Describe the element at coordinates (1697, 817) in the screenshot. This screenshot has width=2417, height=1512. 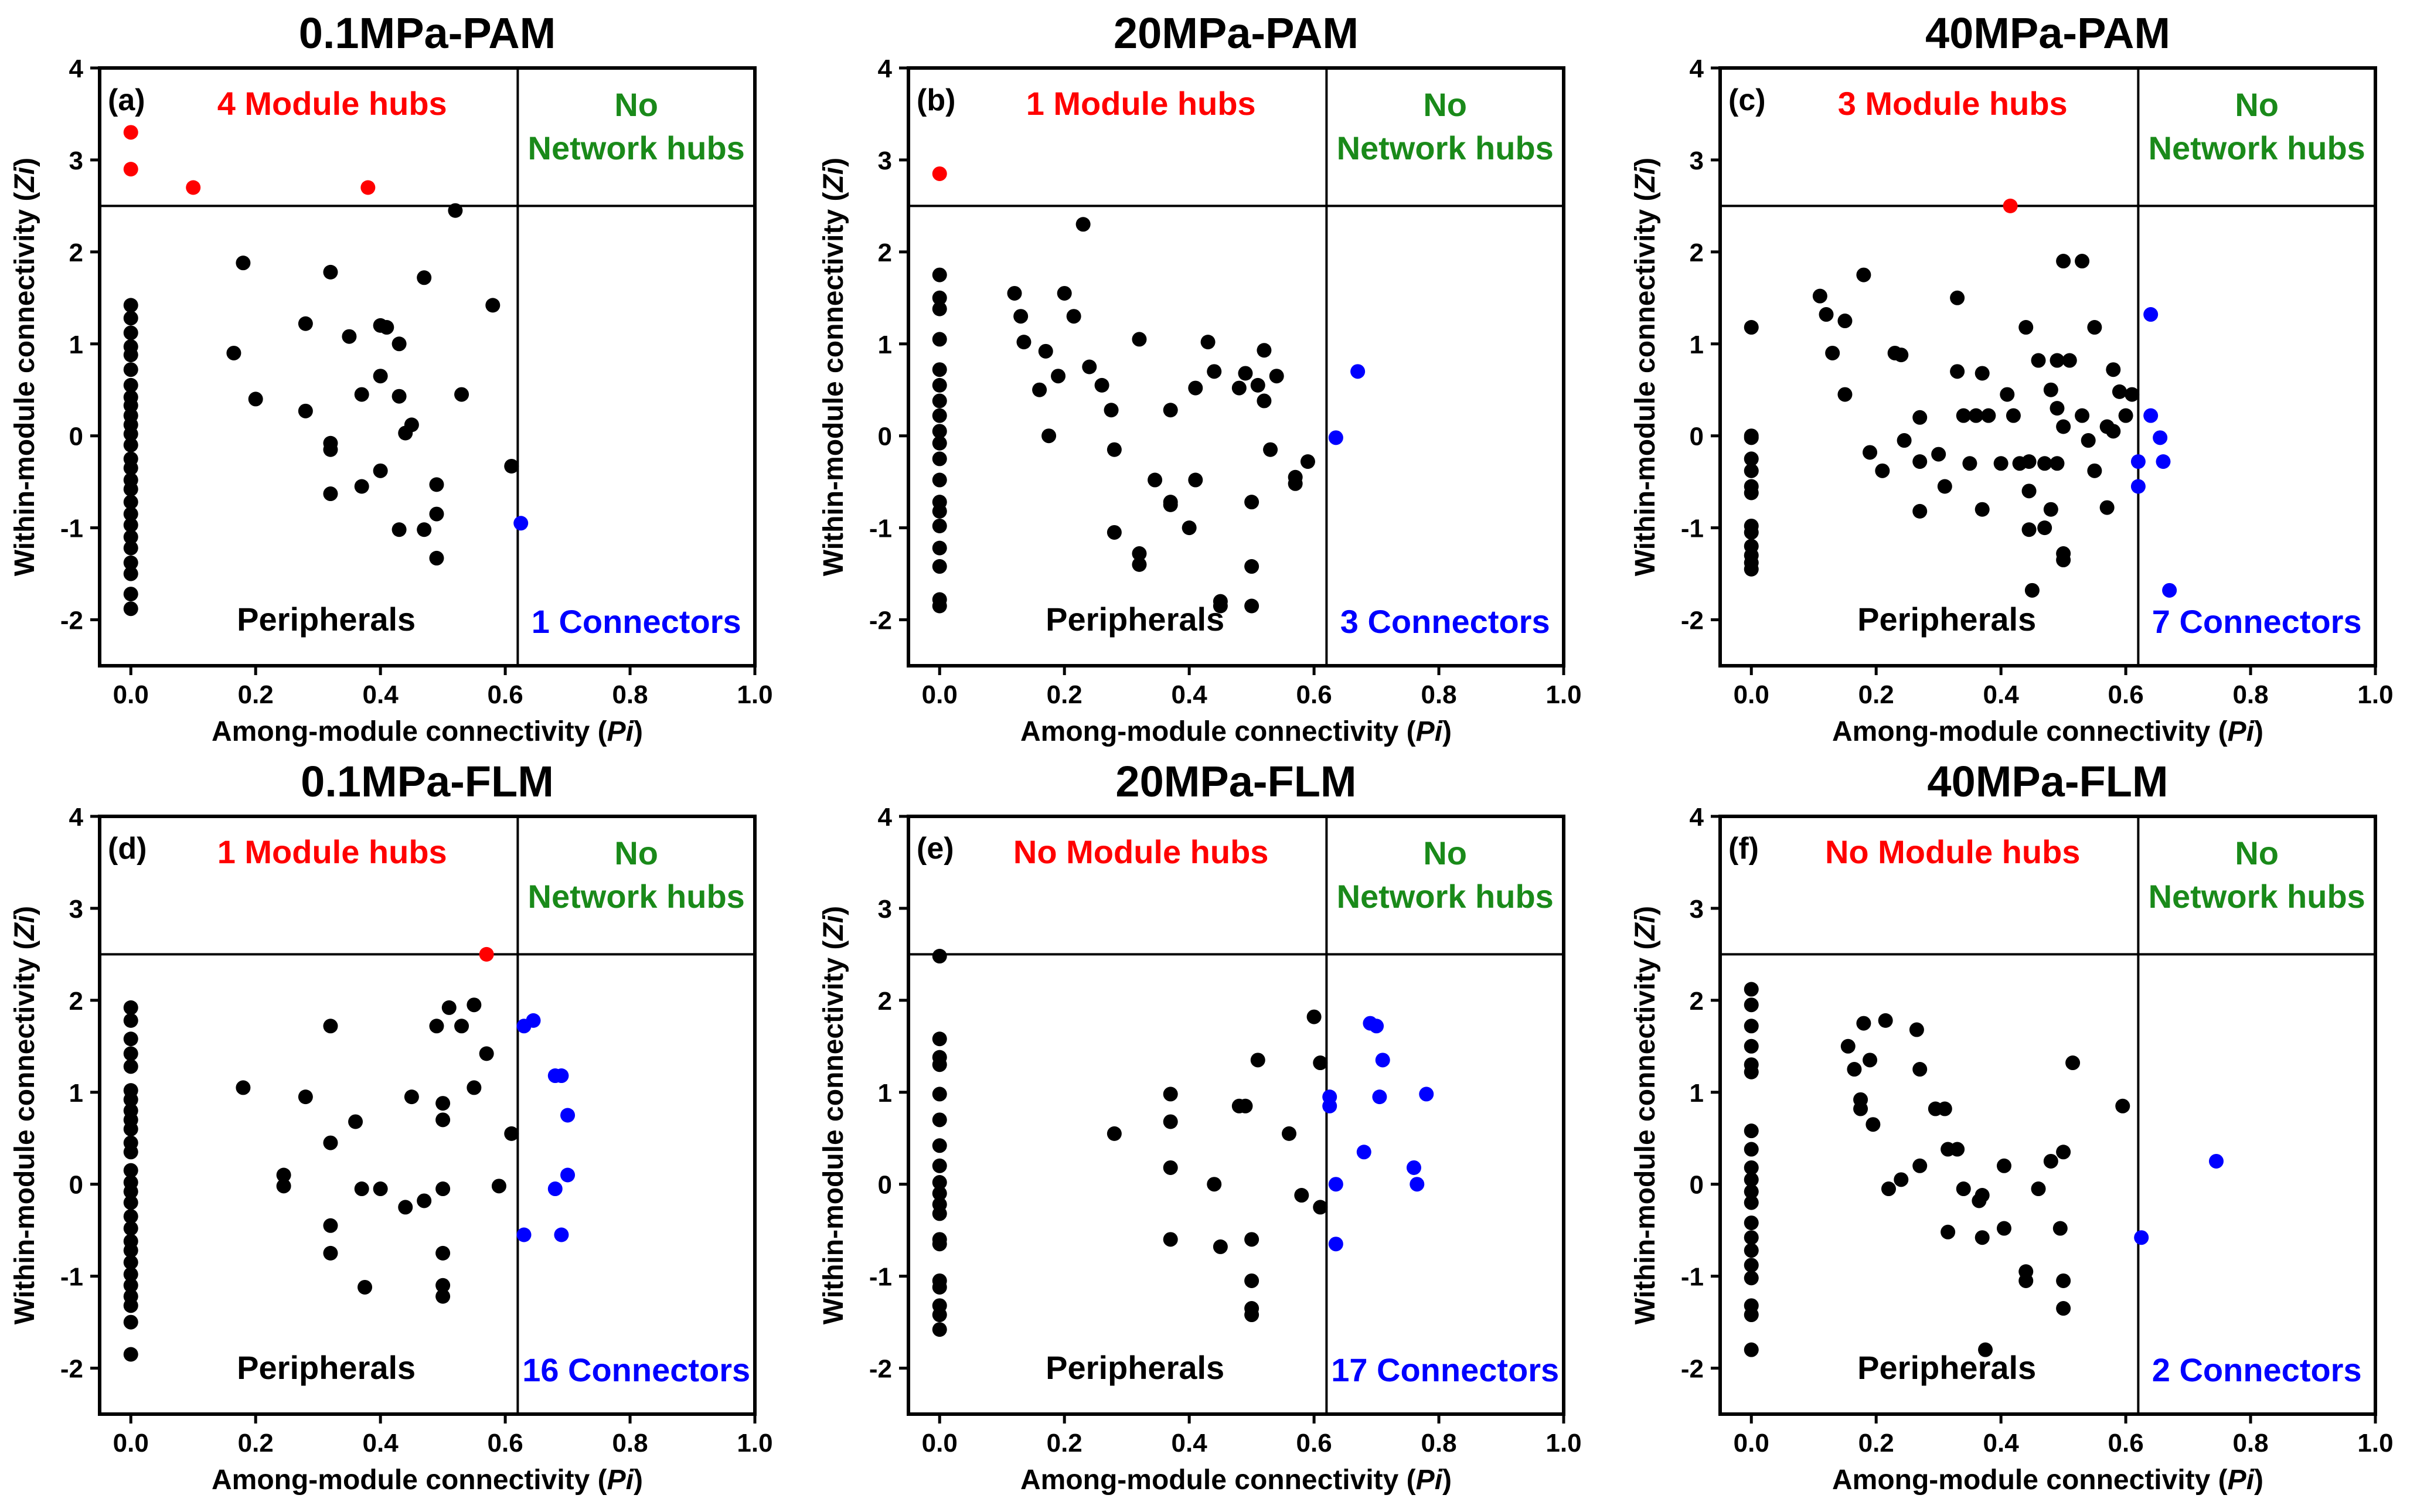
I see `y-tick-label: 4` at that location.